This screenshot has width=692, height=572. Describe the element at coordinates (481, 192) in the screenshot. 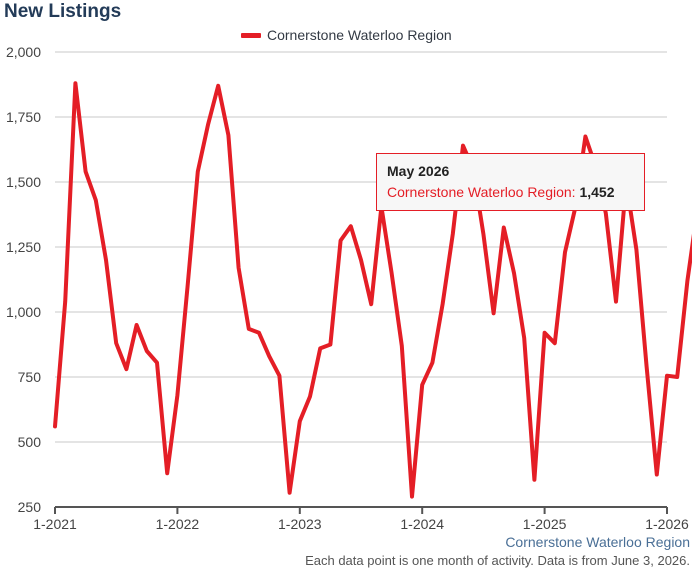

I see `tooltip-series-label: Cornerstone Waterloo Region:` at that location.